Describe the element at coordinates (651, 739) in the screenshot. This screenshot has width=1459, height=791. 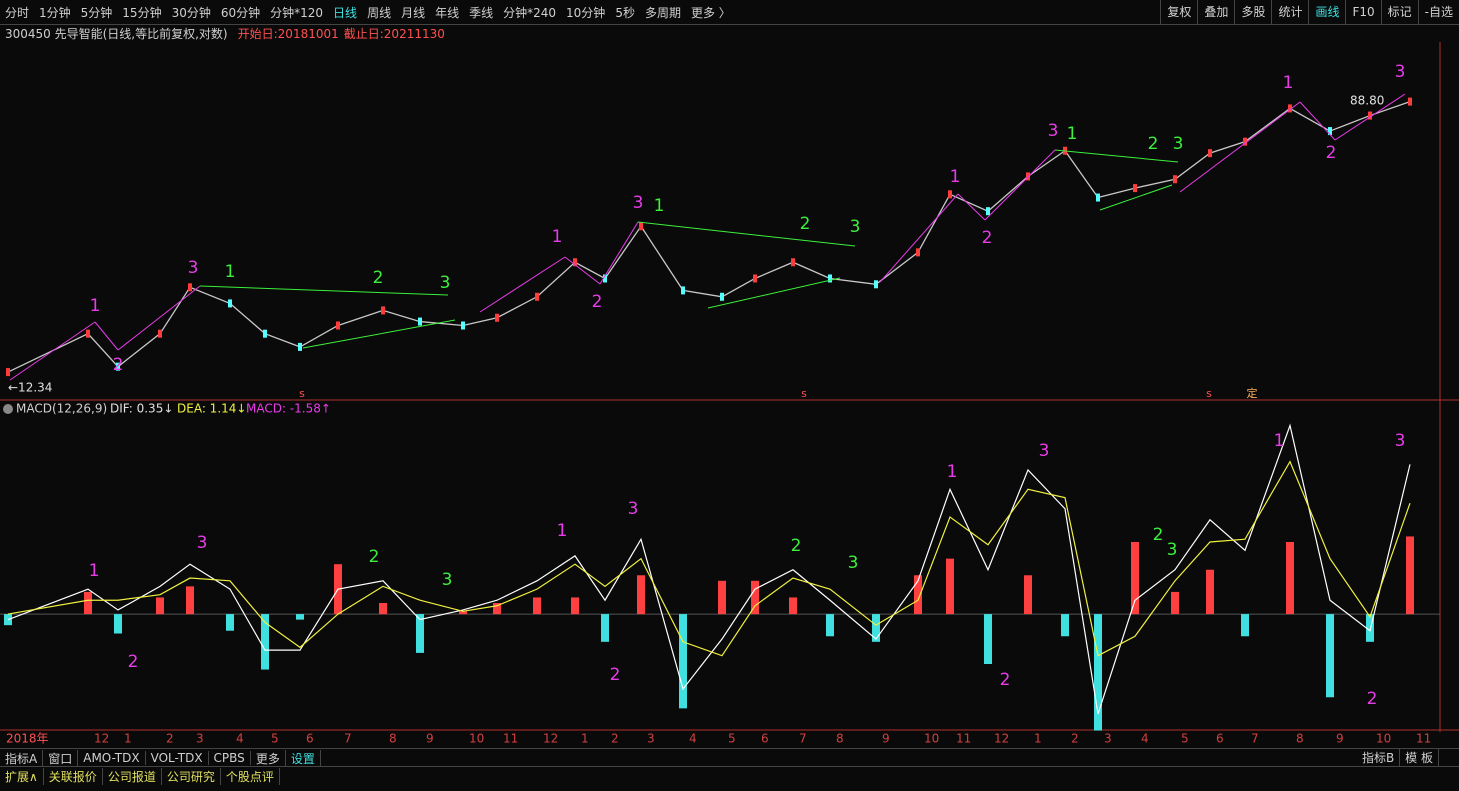
I see `x-tick-label: 3` at that location.